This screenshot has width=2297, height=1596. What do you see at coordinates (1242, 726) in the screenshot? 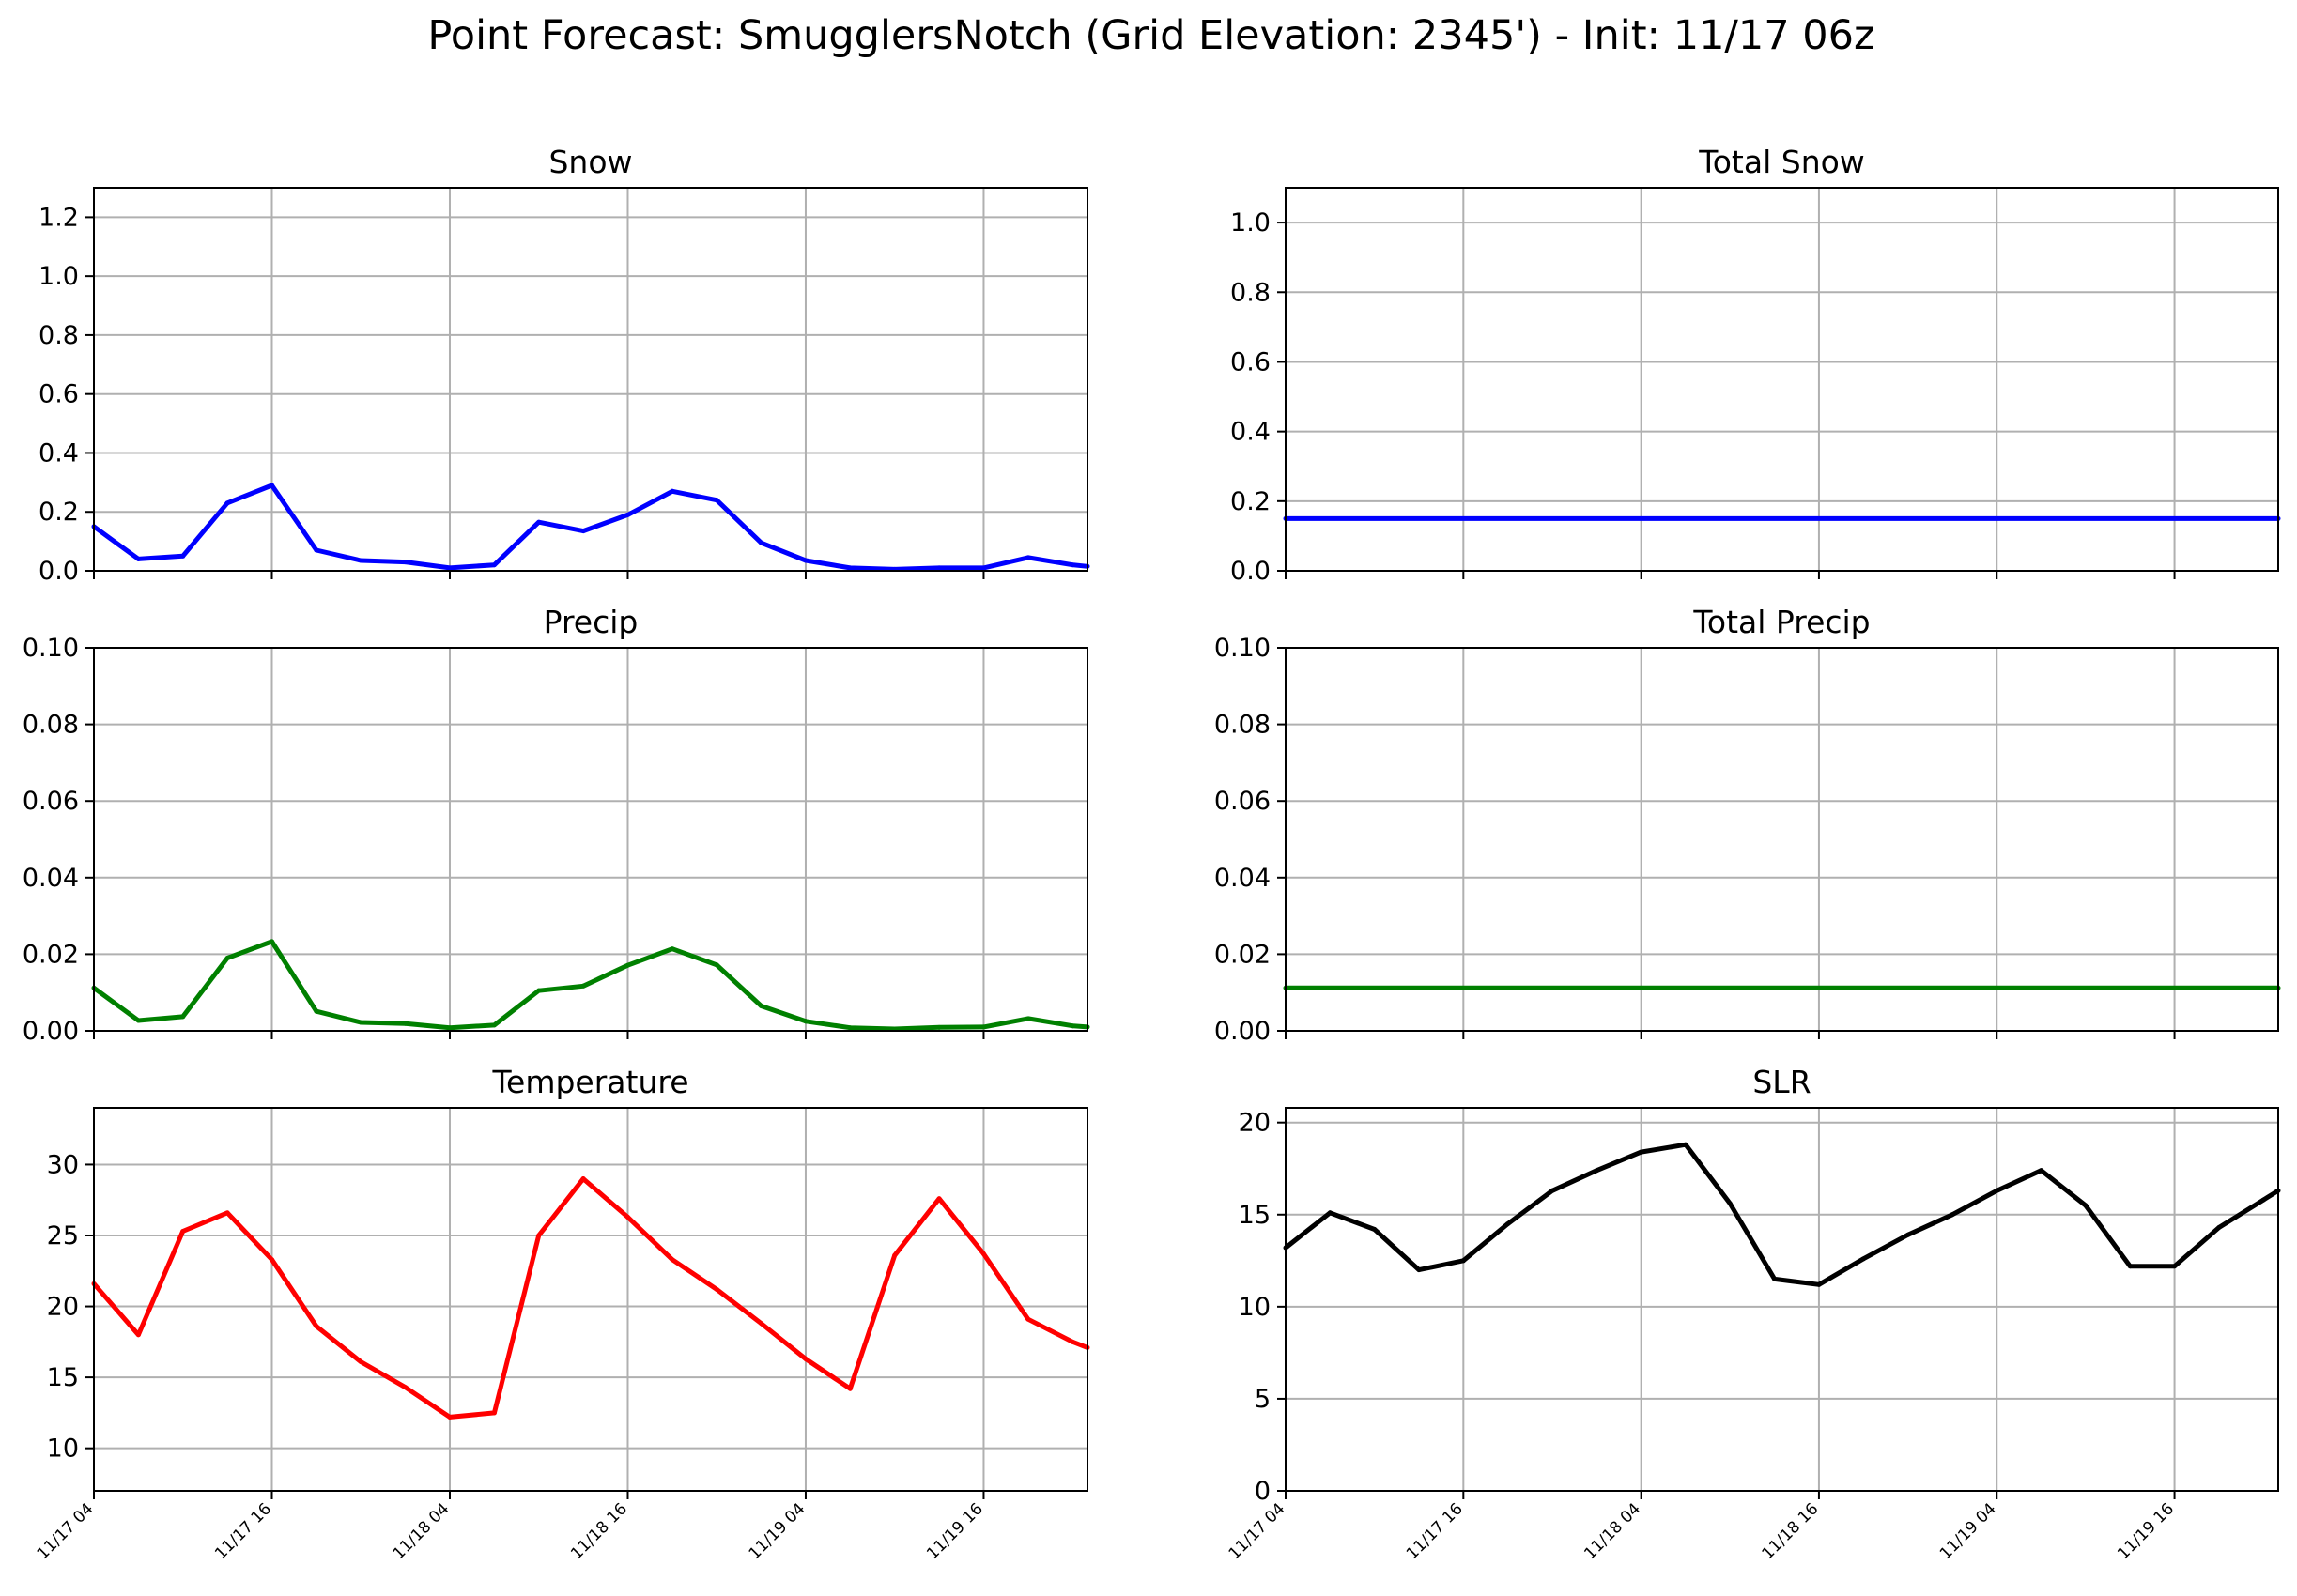
I see `y-tick-label: 0.08` at bounding box center [1242, 726].